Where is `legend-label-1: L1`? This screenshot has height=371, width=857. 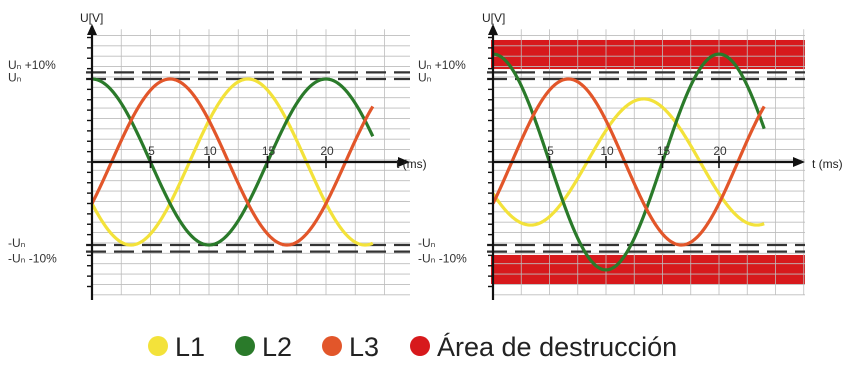
legend-label-1: L1 is located at coordinates (190, 347).